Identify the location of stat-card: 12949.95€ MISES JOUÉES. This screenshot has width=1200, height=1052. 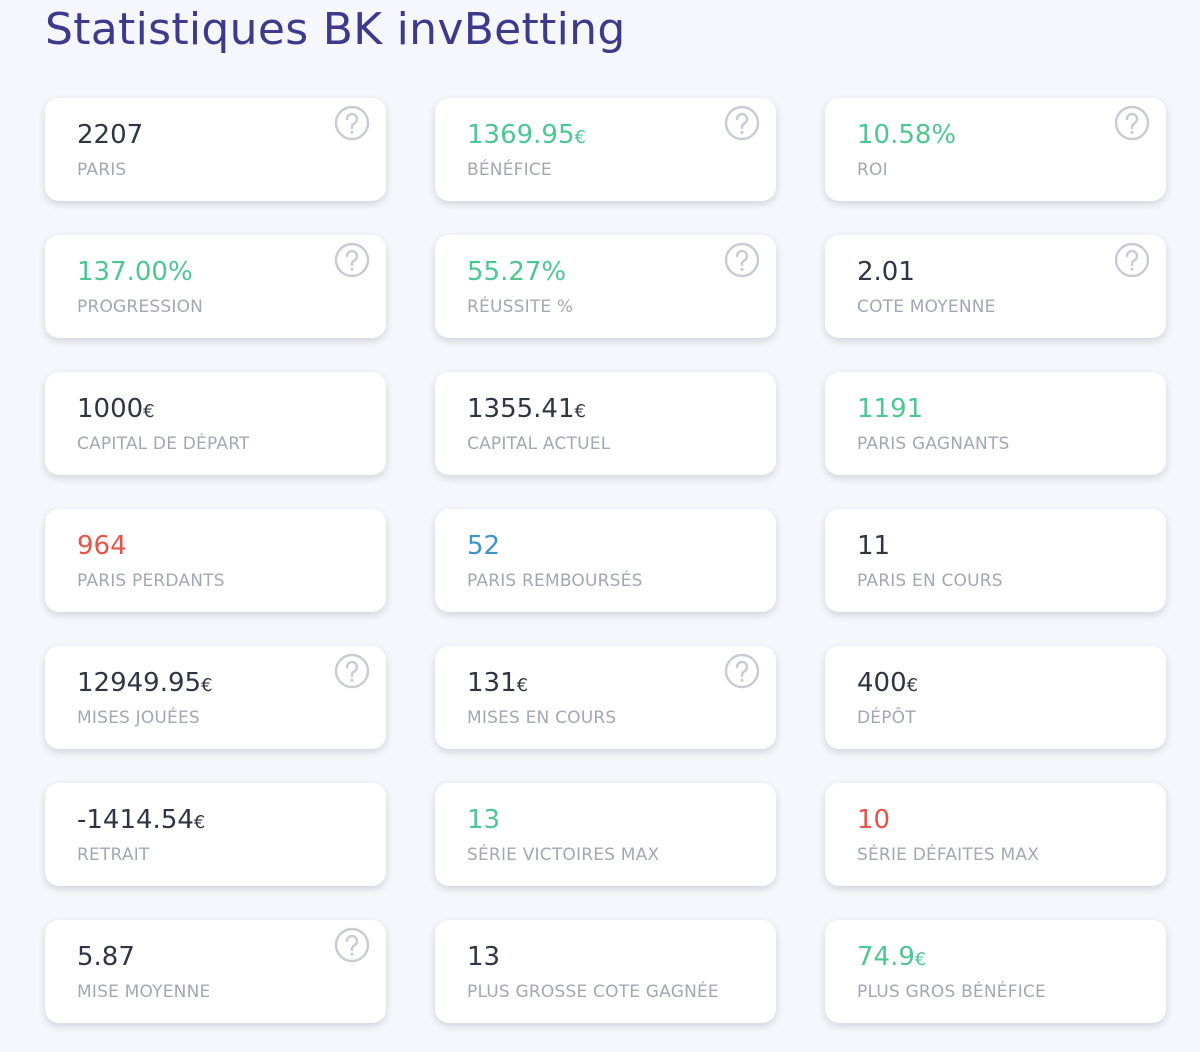
(215, 697).